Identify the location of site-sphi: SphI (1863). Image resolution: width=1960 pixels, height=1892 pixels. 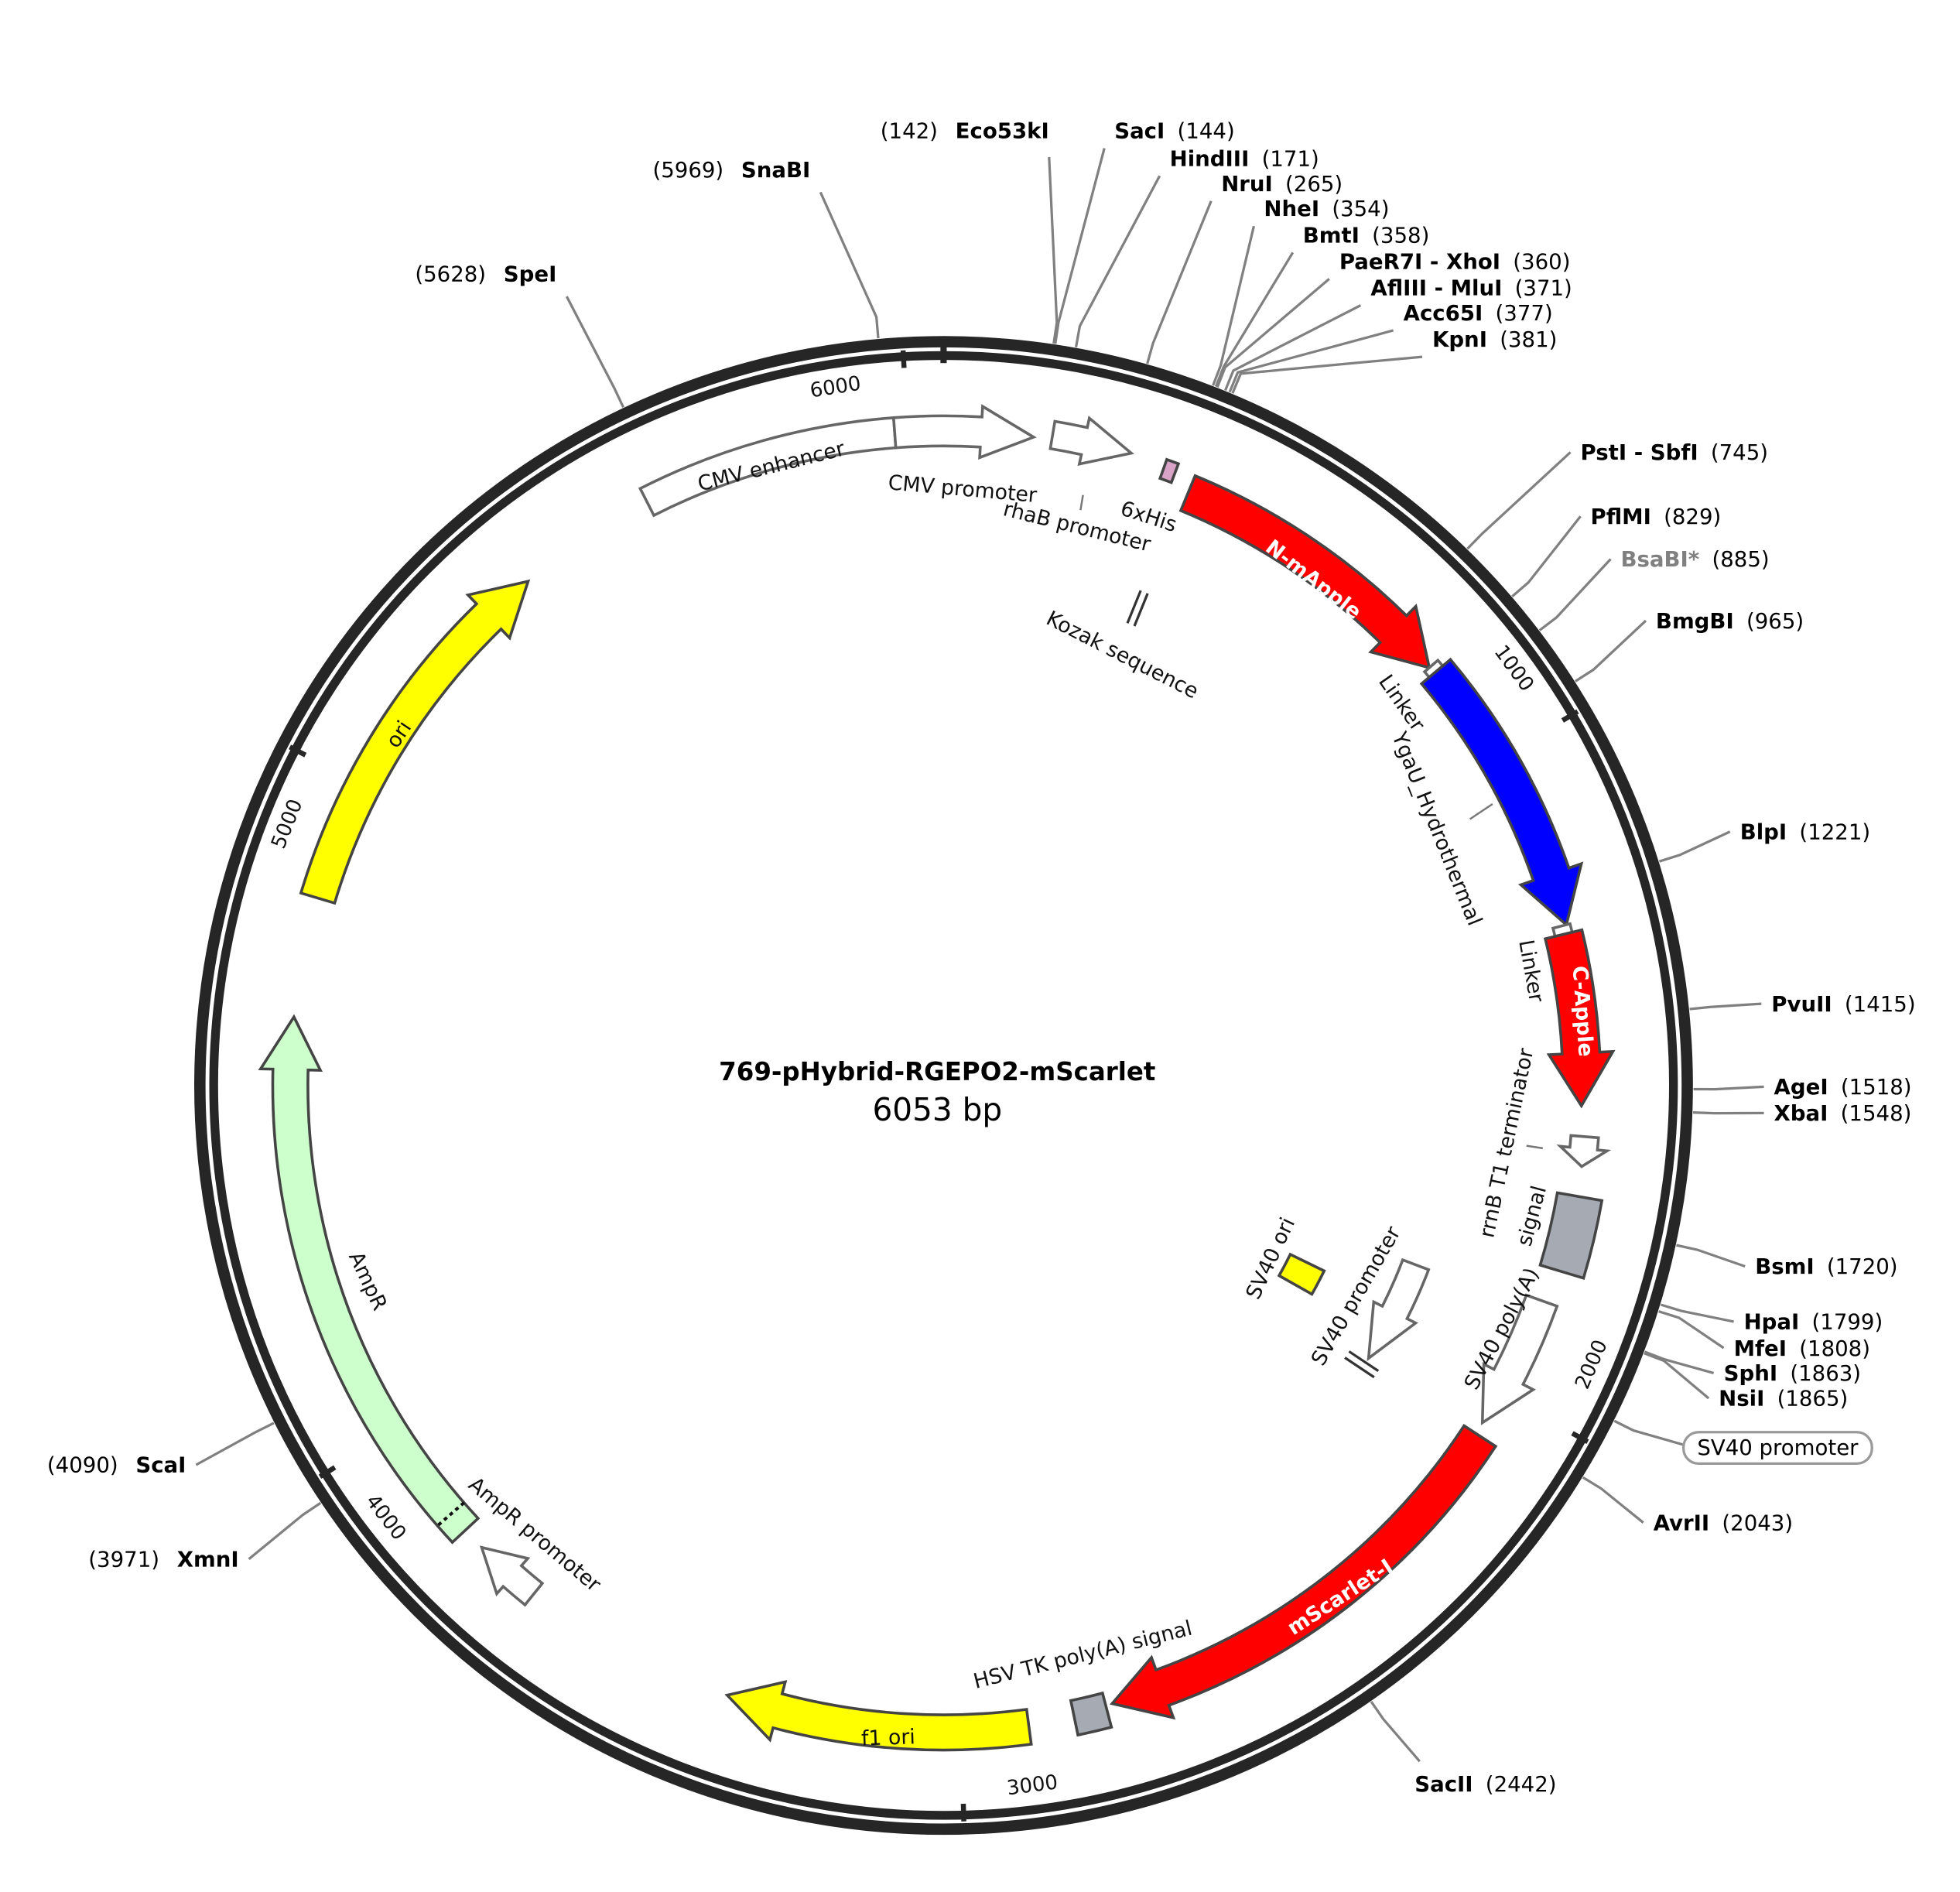
(1752, 1368).